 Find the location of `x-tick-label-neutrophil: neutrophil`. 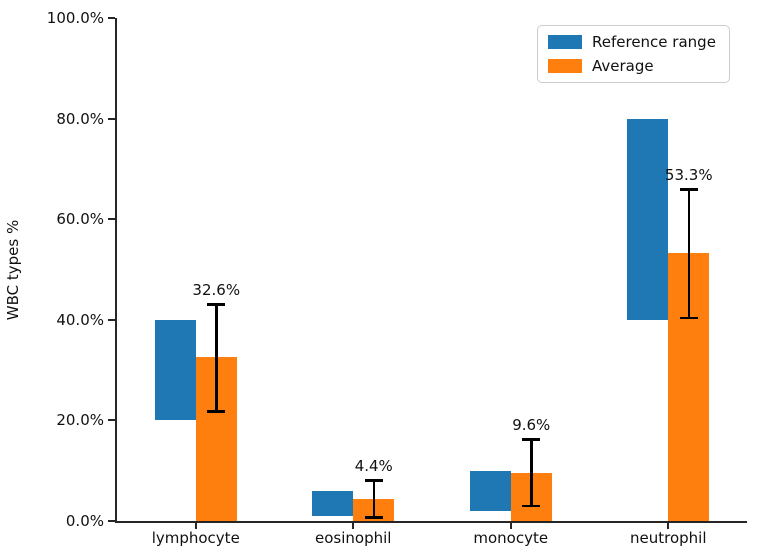

x-tick-label-neutrophil: neutrophil is located at coordinates (668, 538).